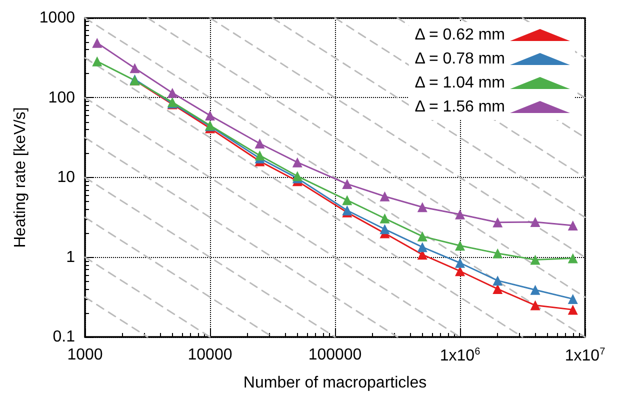  Describe the element at coordinates (459, 35) in the screenshot. I see `legend-label: Δ = 0.62 mm` at that location.